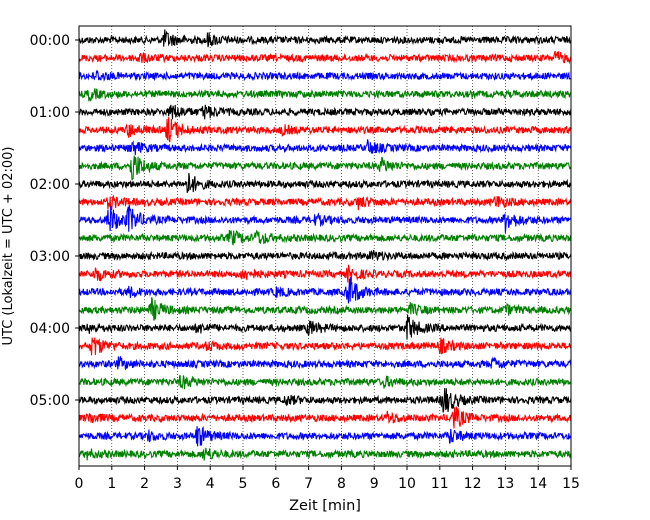  Describe the element at coordinates (374, 484) in the screenshot. I see `x-tick-label: 9` at that location.